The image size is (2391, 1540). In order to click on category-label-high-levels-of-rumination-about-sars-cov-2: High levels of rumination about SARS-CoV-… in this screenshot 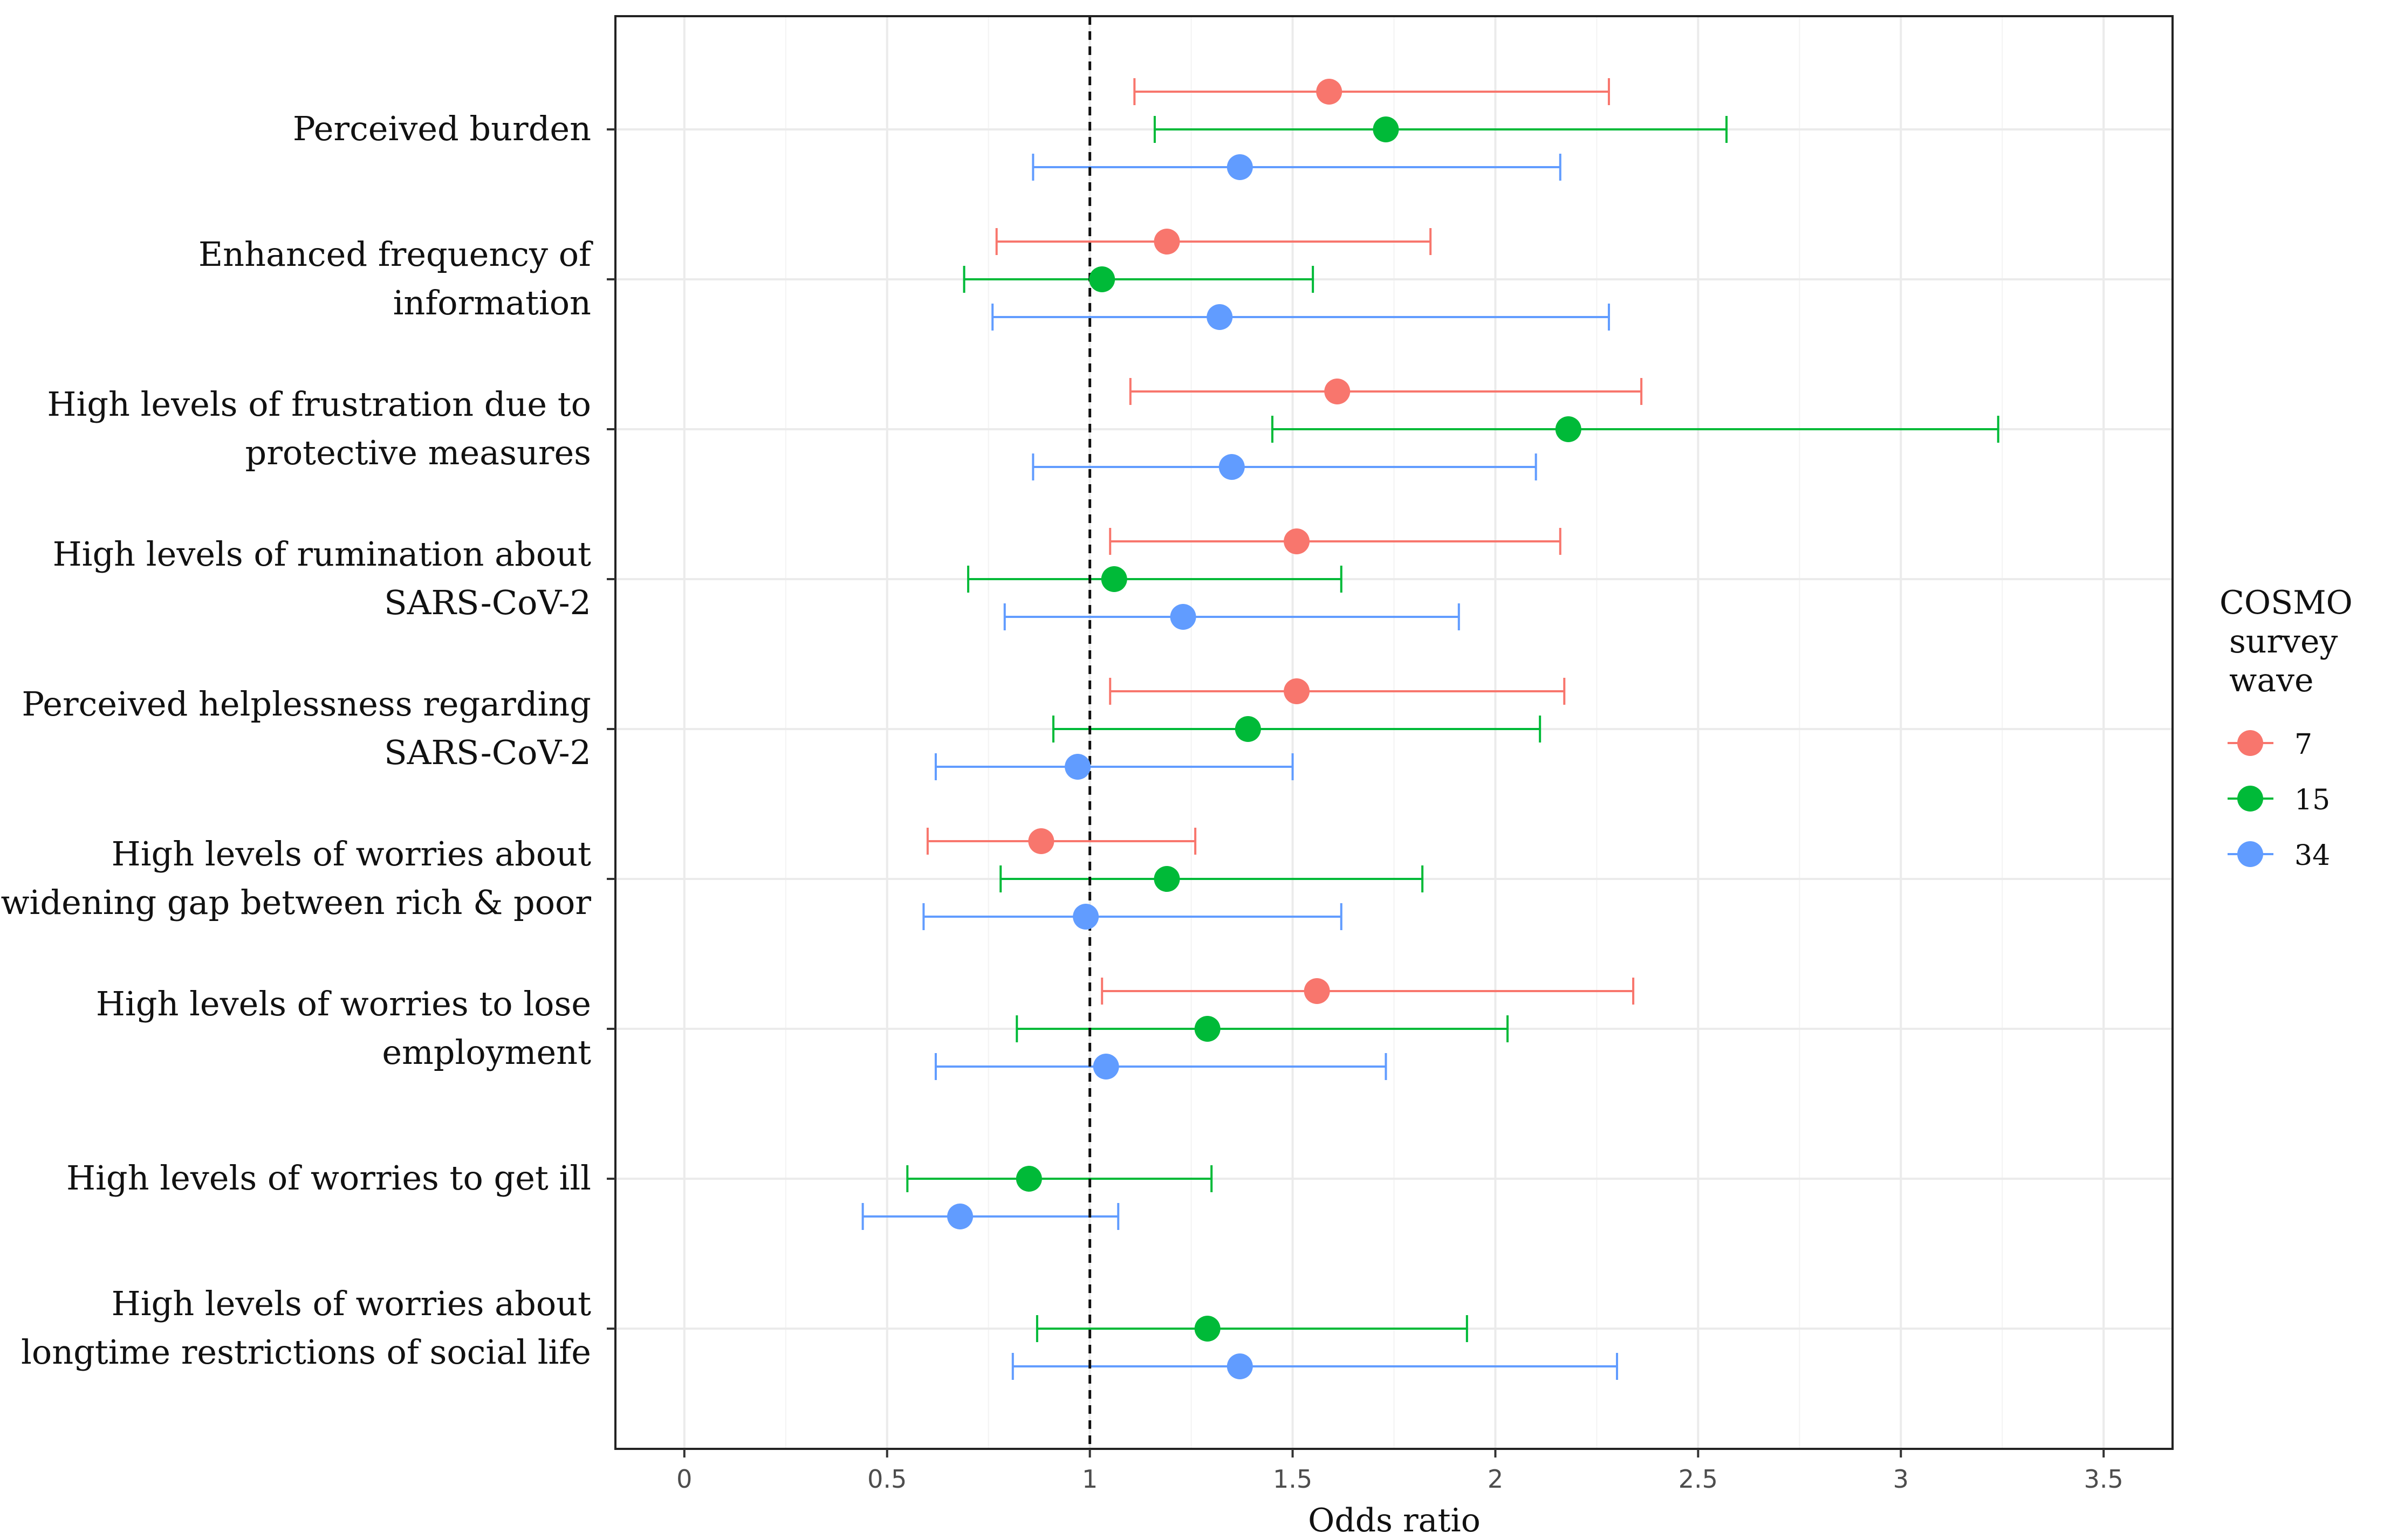, I will do `click(322, 578)`.